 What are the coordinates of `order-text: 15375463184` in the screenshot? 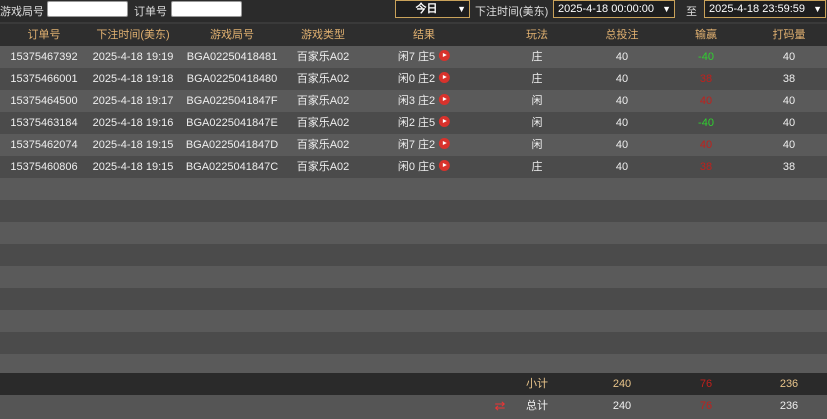 It's located at (44, 123).